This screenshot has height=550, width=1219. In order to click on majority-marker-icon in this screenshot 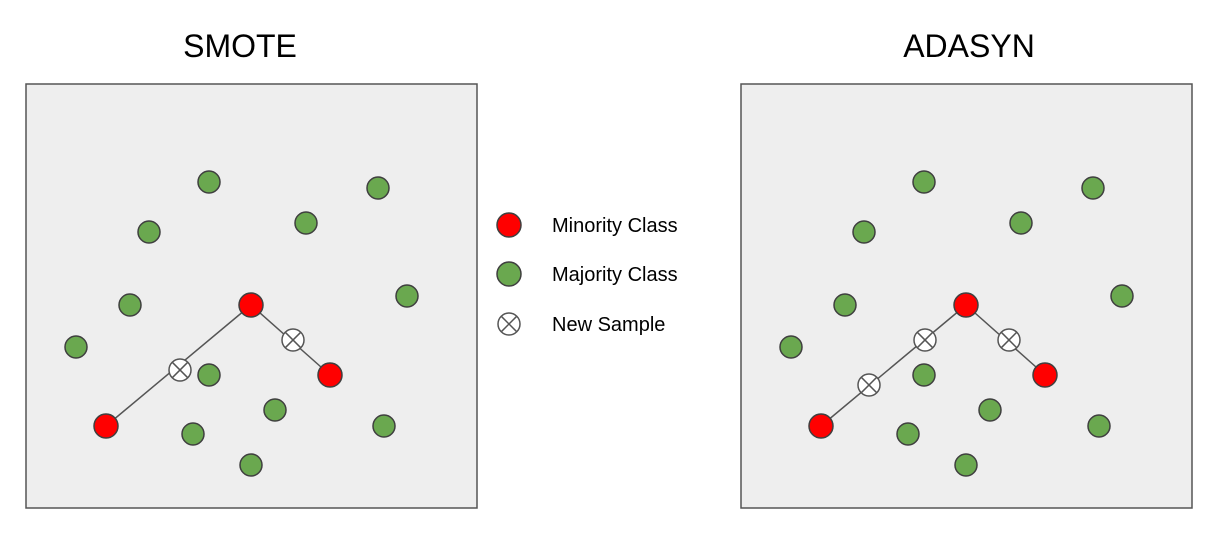, I will do `click(509, 274)`.